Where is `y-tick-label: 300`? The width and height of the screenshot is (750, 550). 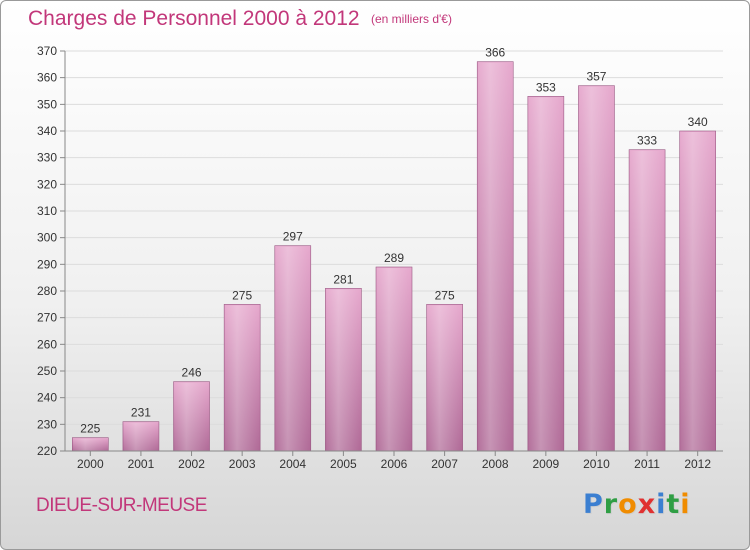 y-tick-label: 300 is located at coordinates (47, 238).